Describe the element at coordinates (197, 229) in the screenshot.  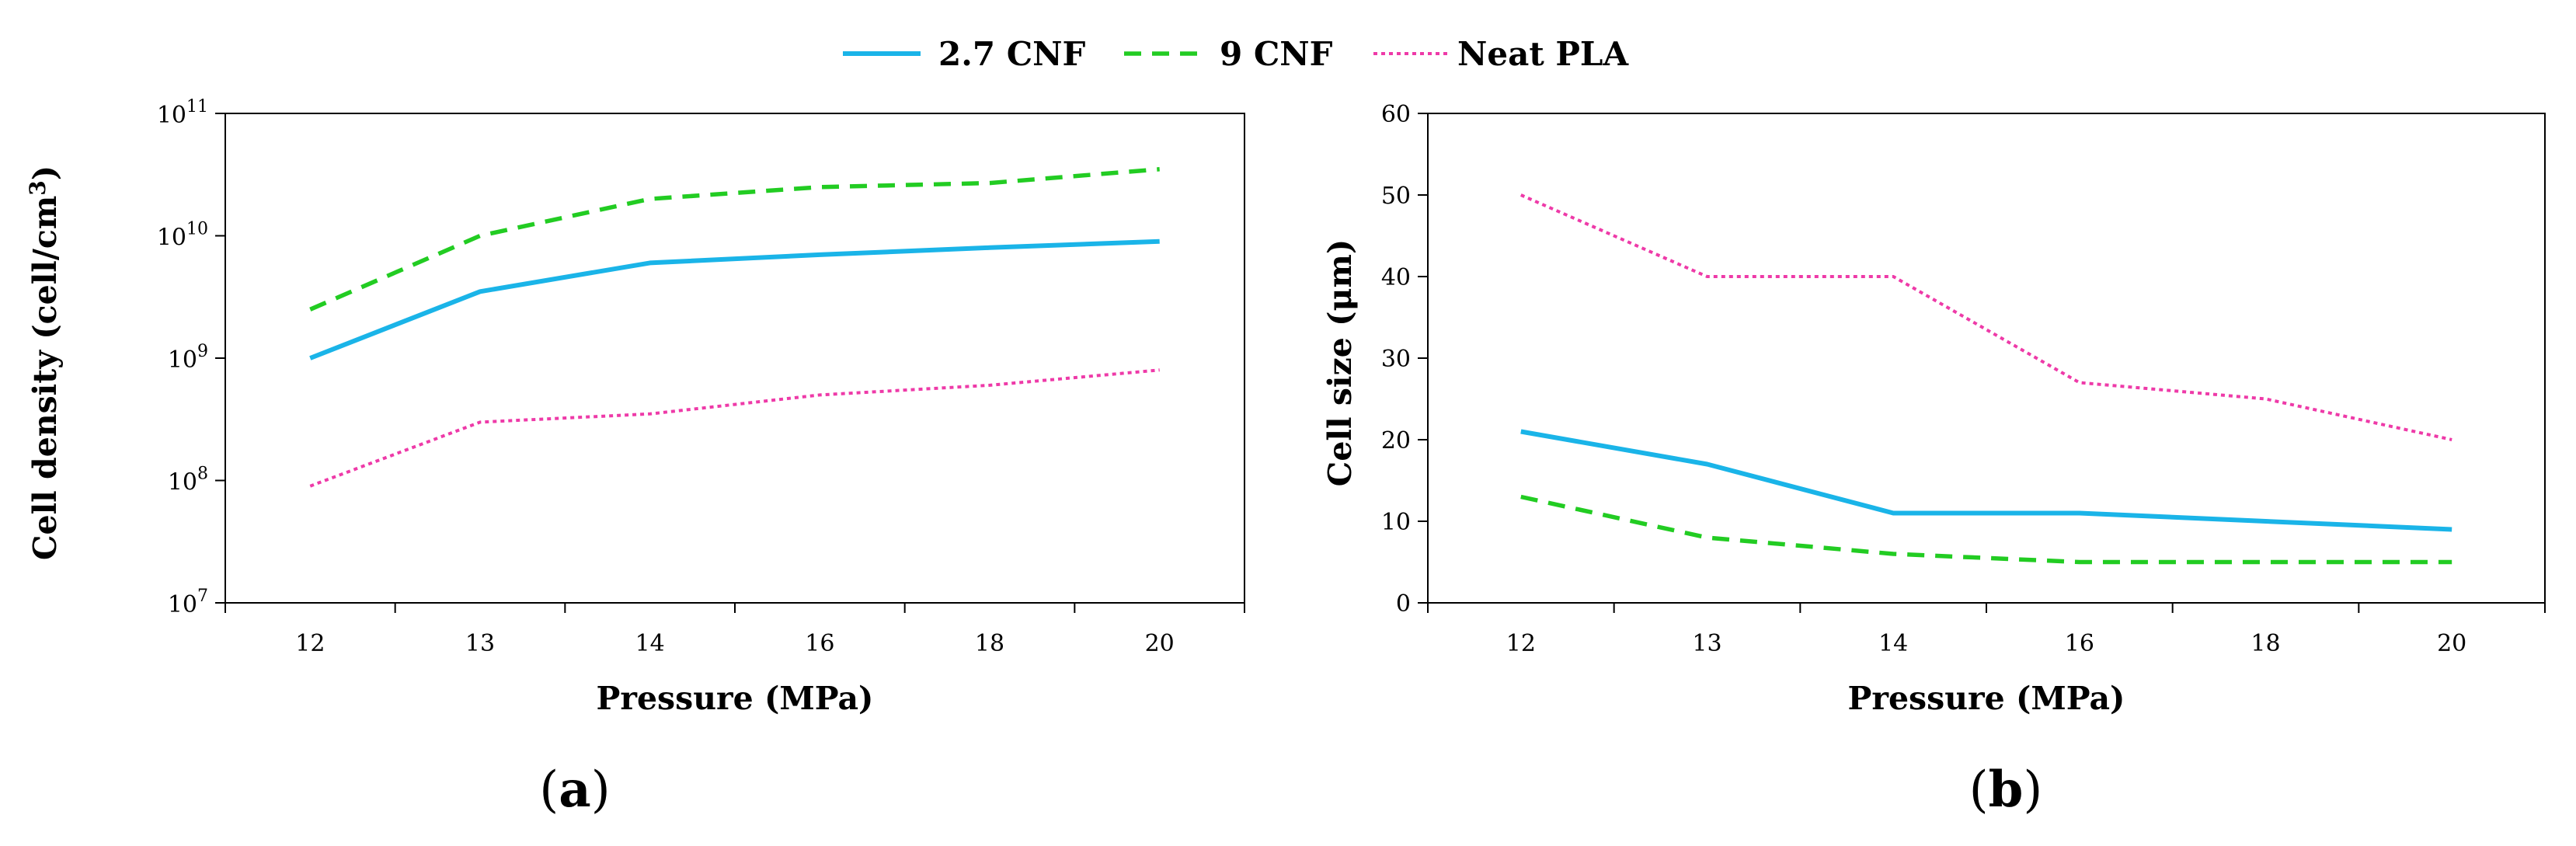
I see `y-tick-exponent: 10` at that location.